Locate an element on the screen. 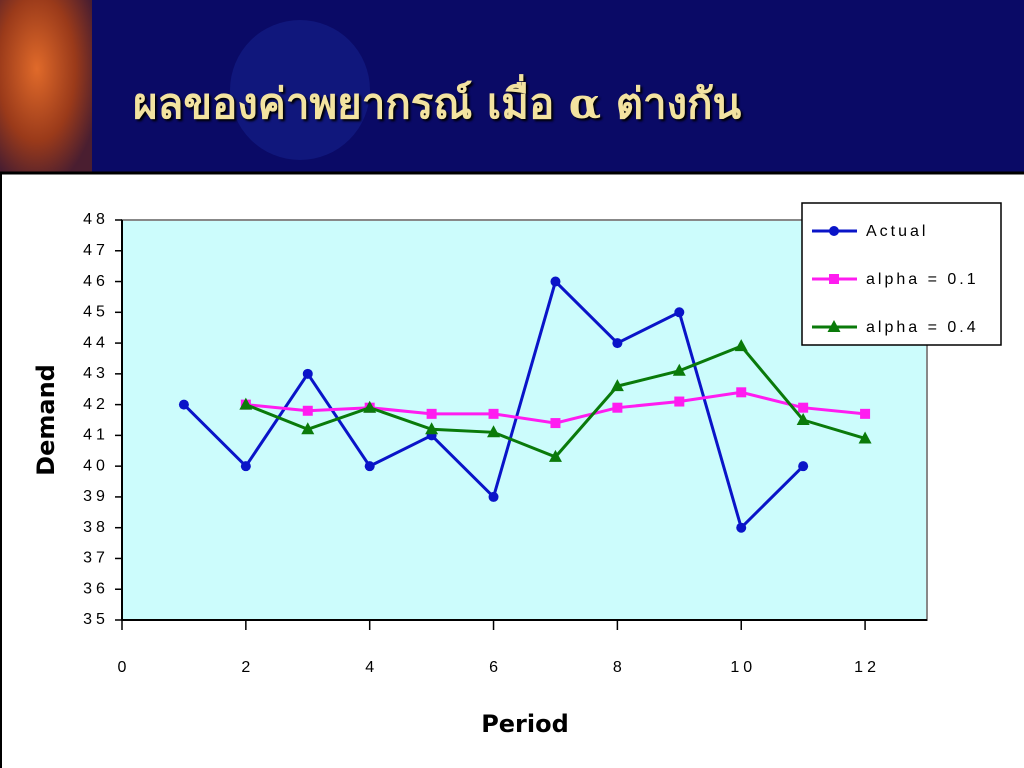  y-tick-label: 46 is located at coordinates (96, 281).